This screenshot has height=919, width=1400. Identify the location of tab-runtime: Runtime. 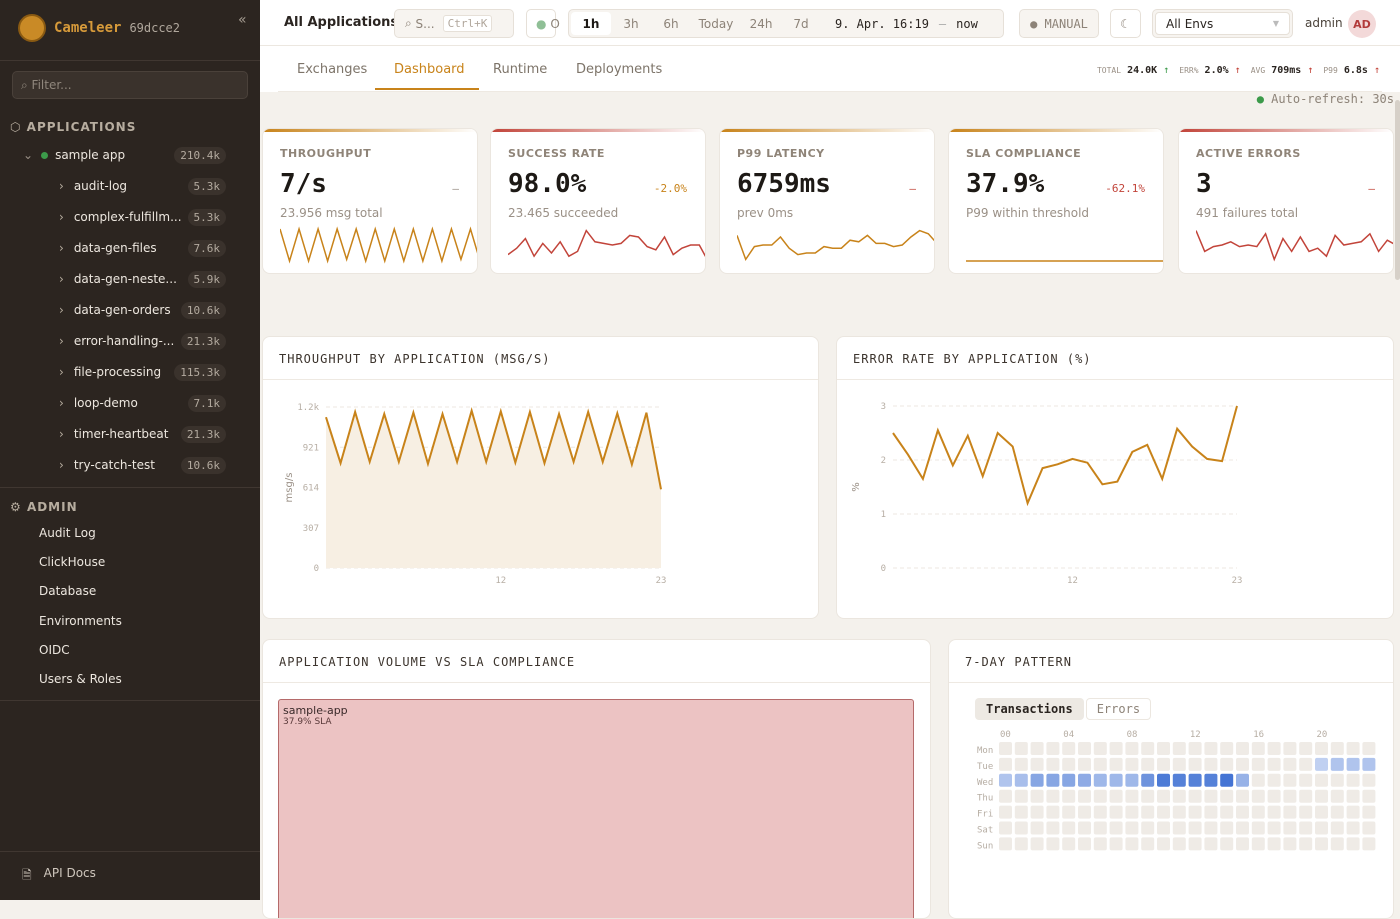
(520, 69).